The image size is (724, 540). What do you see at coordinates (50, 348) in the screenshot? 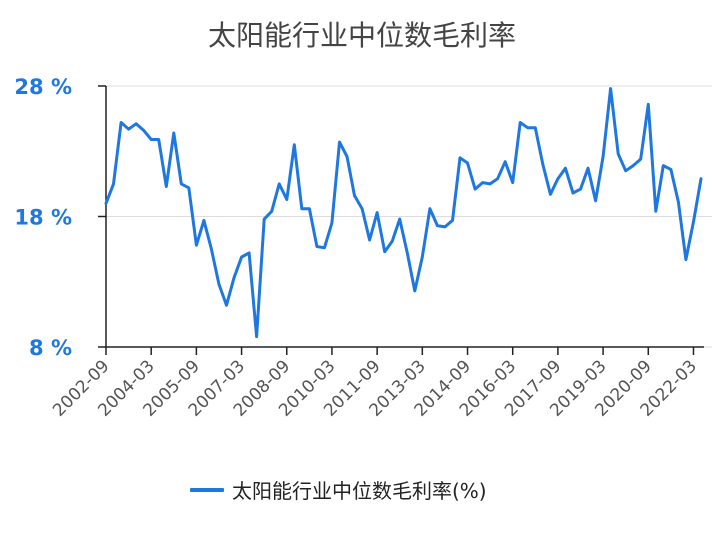
I see `y-tick-label: 8 %` at bounding box center [50, 348].